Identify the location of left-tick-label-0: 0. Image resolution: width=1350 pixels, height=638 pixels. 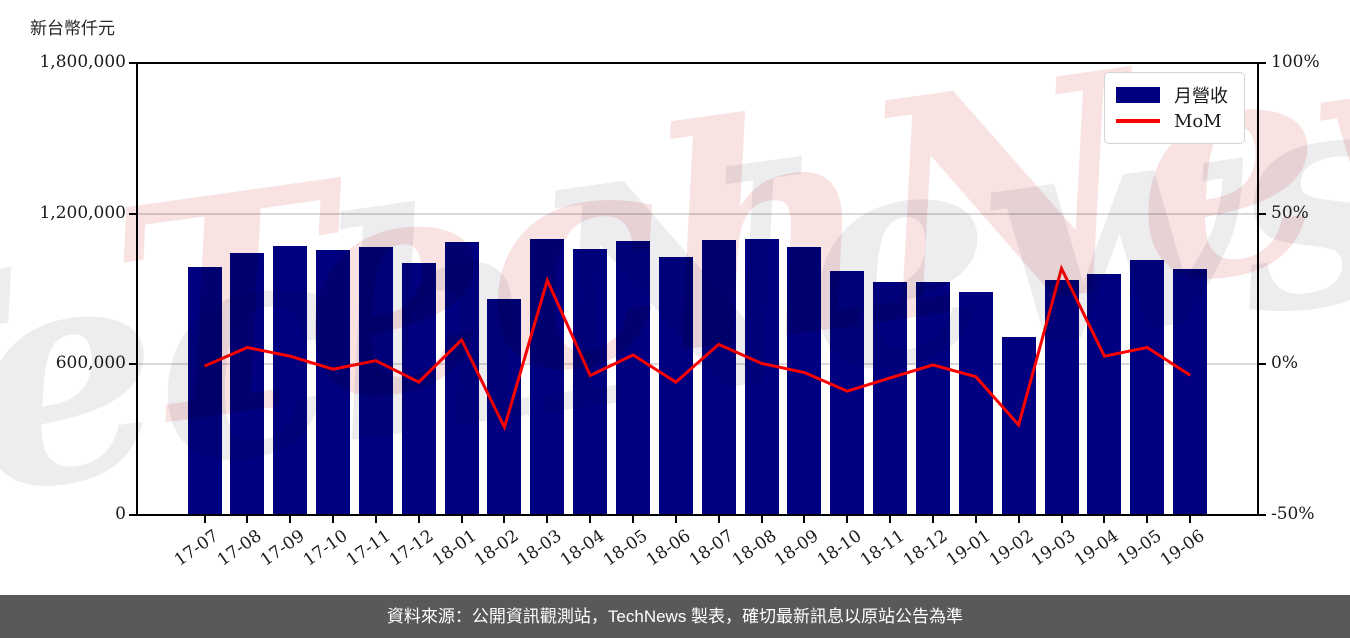
(120, 514).